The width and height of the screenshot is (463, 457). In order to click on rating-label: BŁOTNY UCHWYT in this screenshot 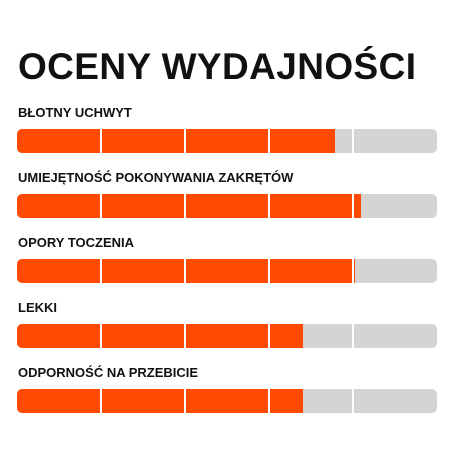, I will do `click(75, 112)`.